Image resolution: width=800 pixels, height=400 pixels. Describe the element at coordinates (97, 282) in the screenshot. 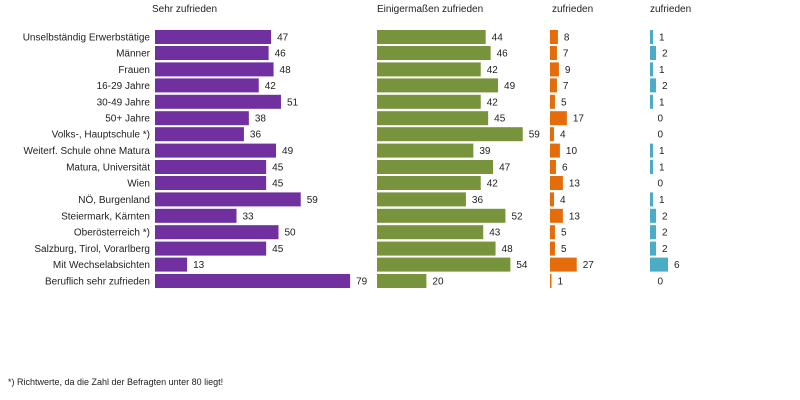

I see `category-label: Beruflich sehr zufrieden` at that location.